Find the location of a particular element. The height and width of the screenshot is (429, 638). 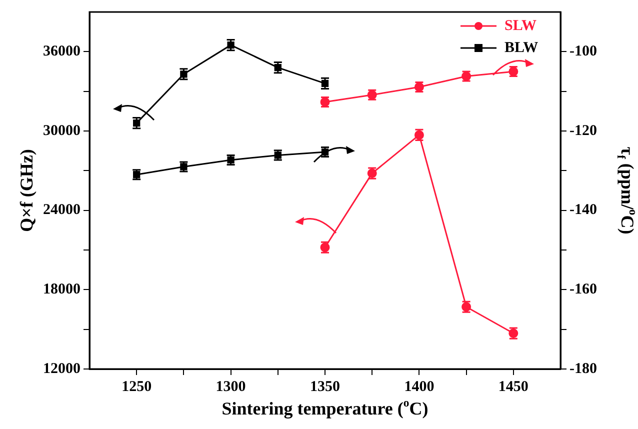

x-tick-label: 1450 is located at coordinates (513, 386).